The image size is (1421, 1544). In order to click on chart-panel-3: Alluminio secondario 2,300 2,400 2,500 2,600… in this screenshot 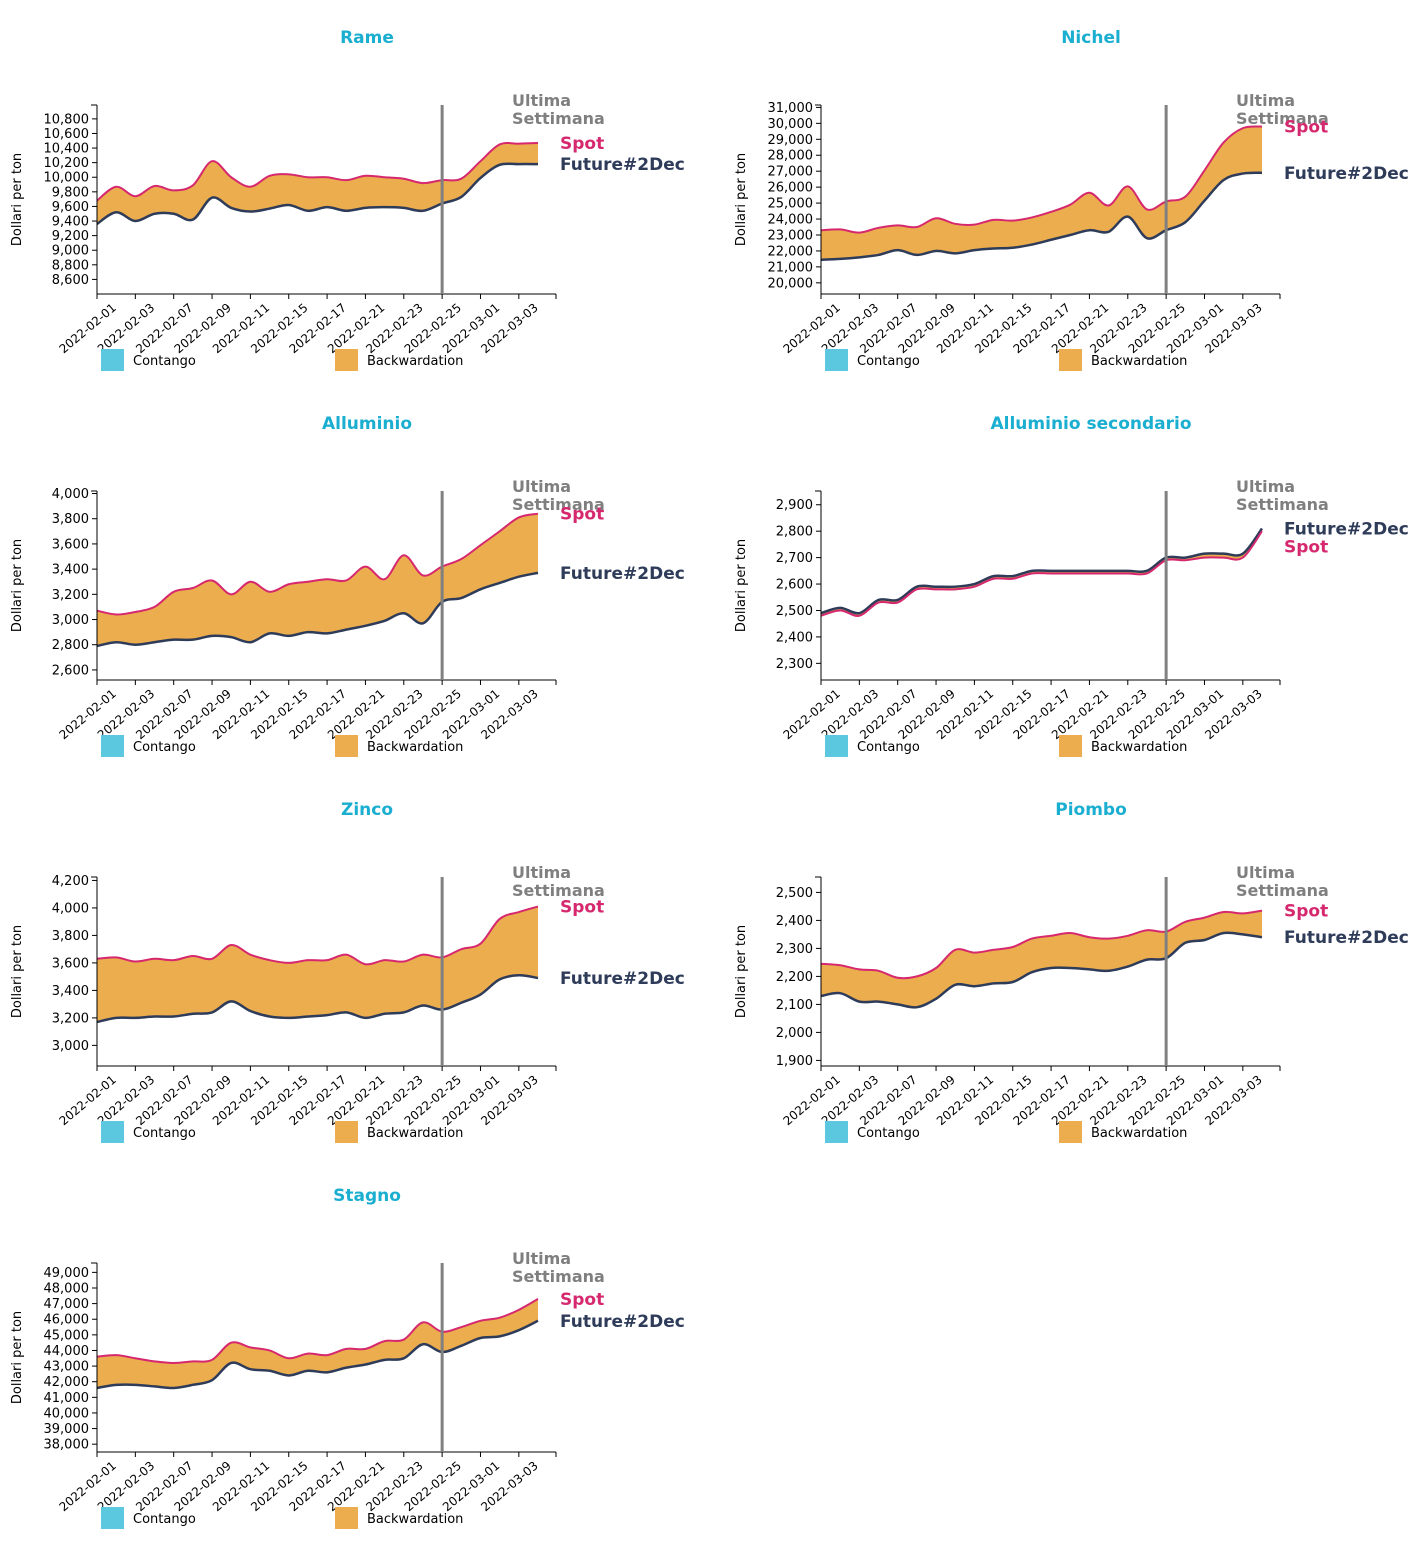, I will do `click(1072, 579)`.